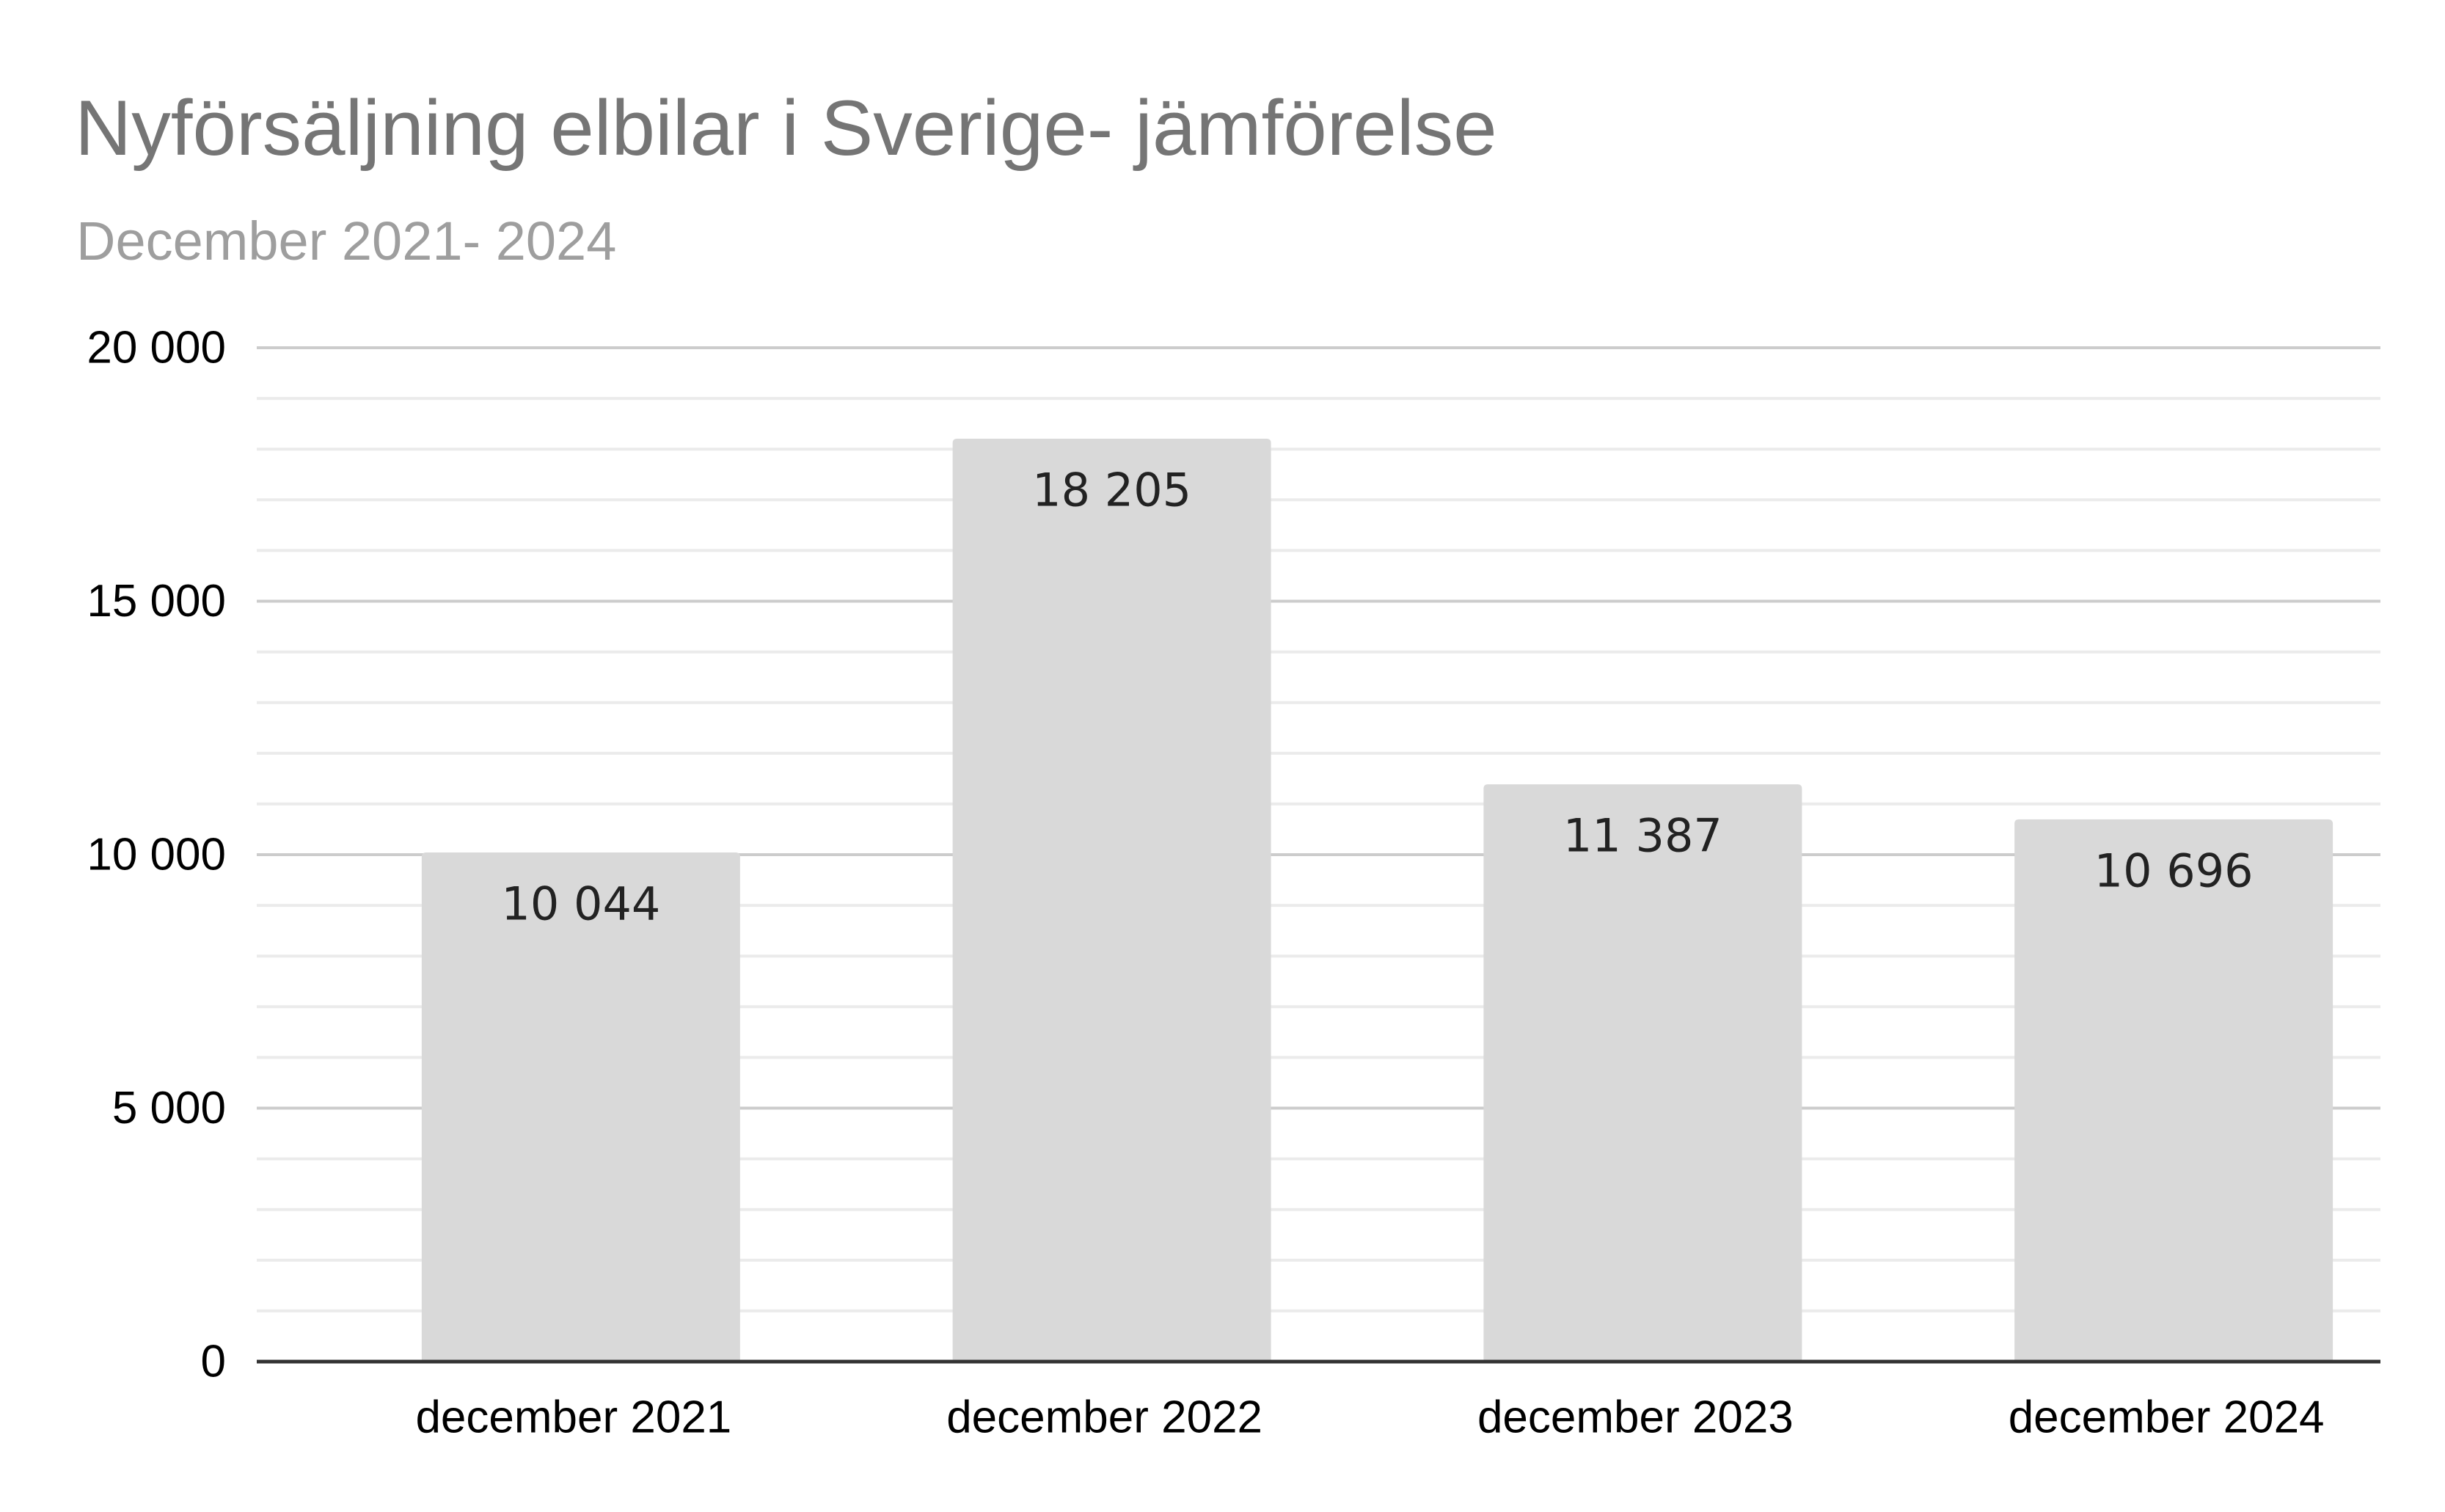 The height and width of the screenshot is (1512, 2445). I want to click on y-tick-label: 0, so click(213, 1362).